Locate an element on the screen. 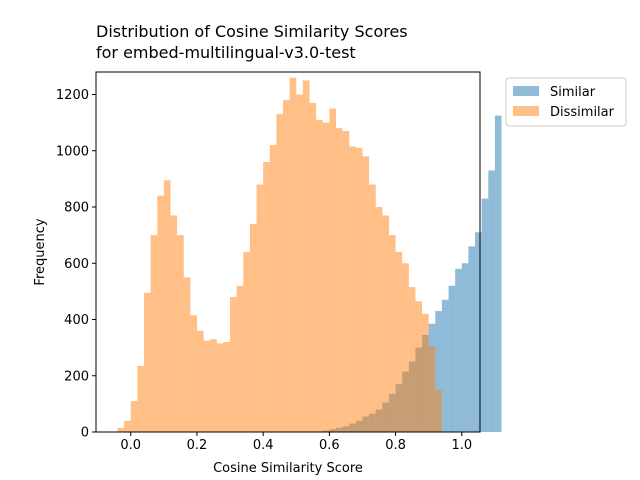 The height and width of the screenshot is (480, 640). y-tick-label: 1200 is located at coordinates (72, 95).